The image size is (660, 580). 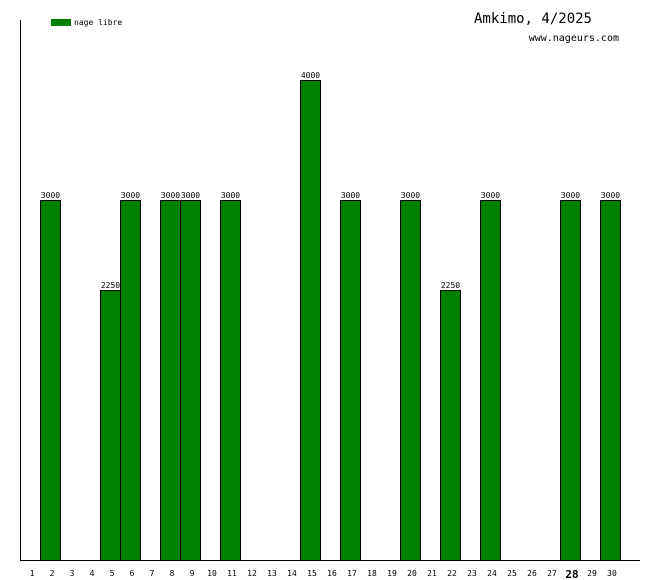 What do you see at coordinates (570, 195) in the screenshot?
I see `value-label-day-28: 3000` at bounding box center [570, 195].